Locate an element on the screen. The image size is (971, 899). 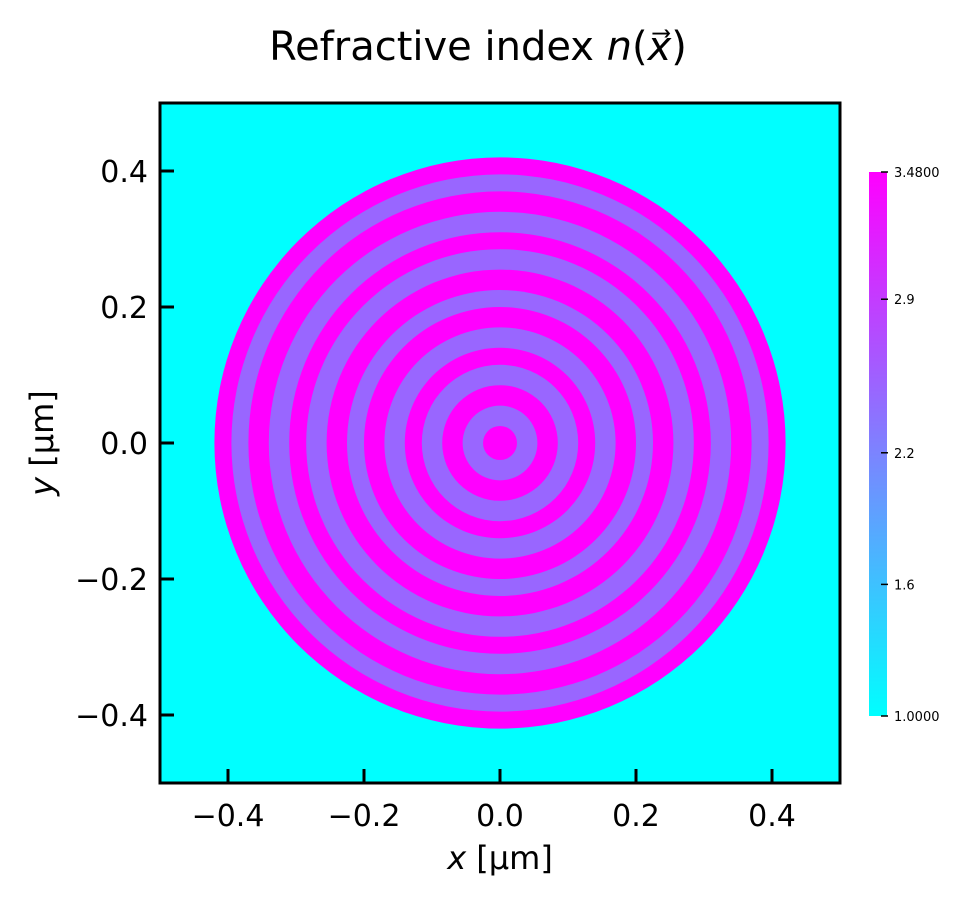
x-axis-unit: [µm] is located at coordinates (509, 858).